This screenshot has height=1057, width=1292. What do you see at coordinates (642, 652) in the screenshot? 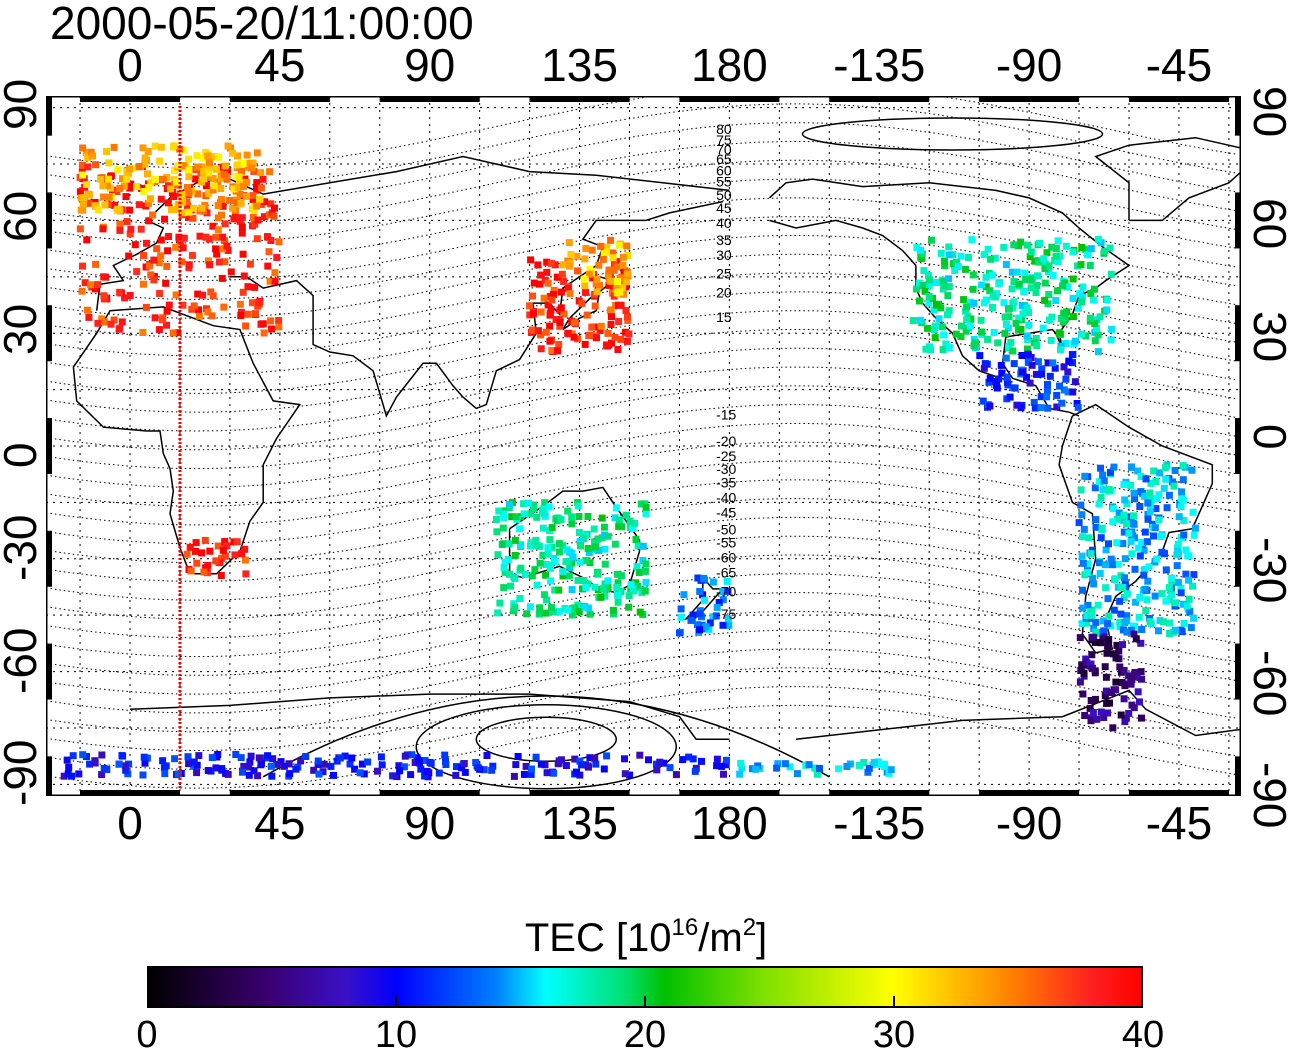
I see `magnetic-contour` at bounding box center [642, 652].